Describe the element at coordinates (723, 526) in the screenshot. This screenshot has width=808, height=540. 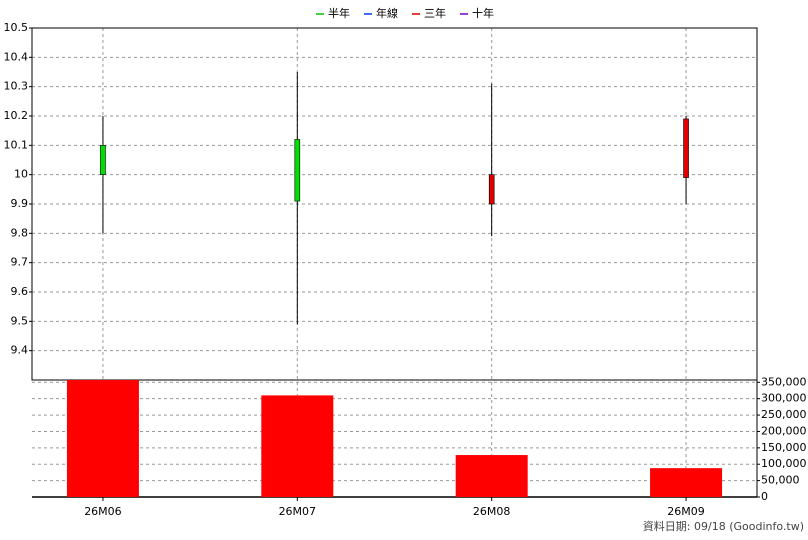
I see `source-note: 資料日期: 09/18 (Goodinfo.tw)` at that location.